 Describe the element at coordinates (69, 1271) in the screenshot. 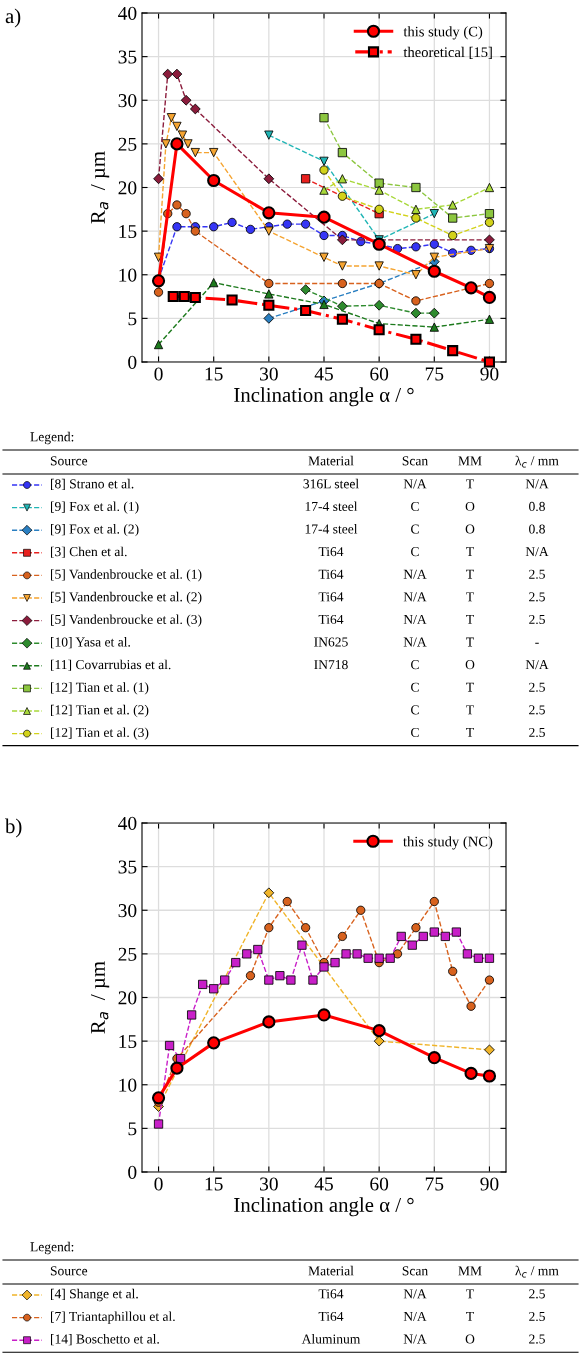

I see `text: Source` at that location.